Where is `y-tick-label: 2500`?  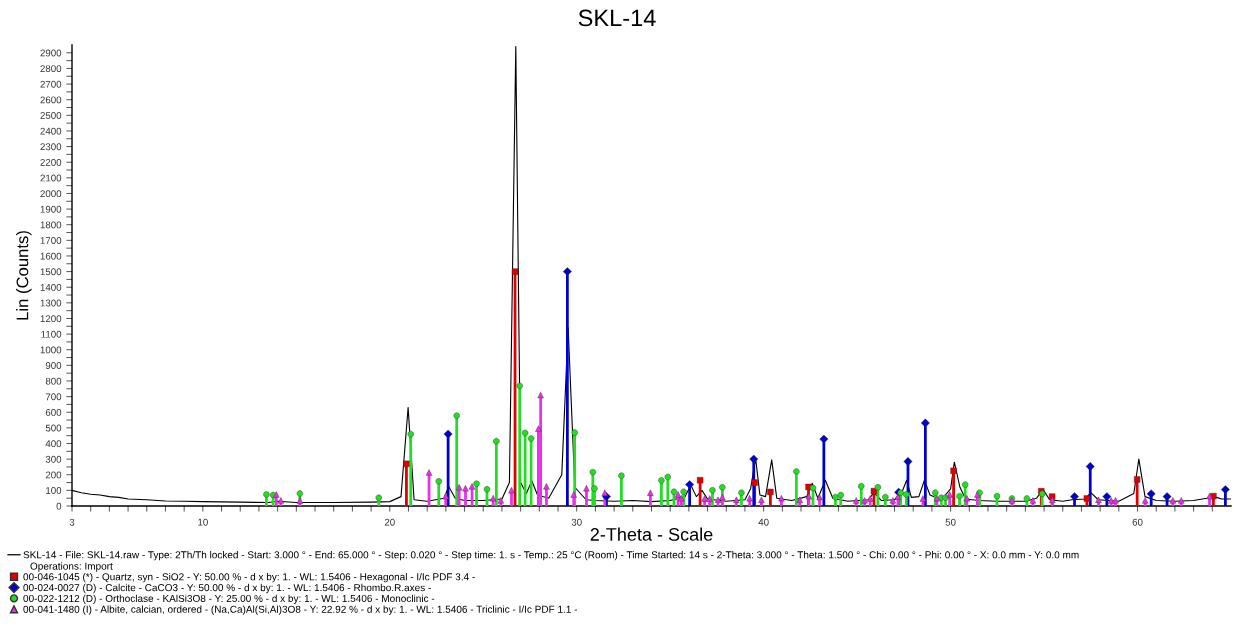
y-tick-label: 2500 is located at coordinates (51, 115).